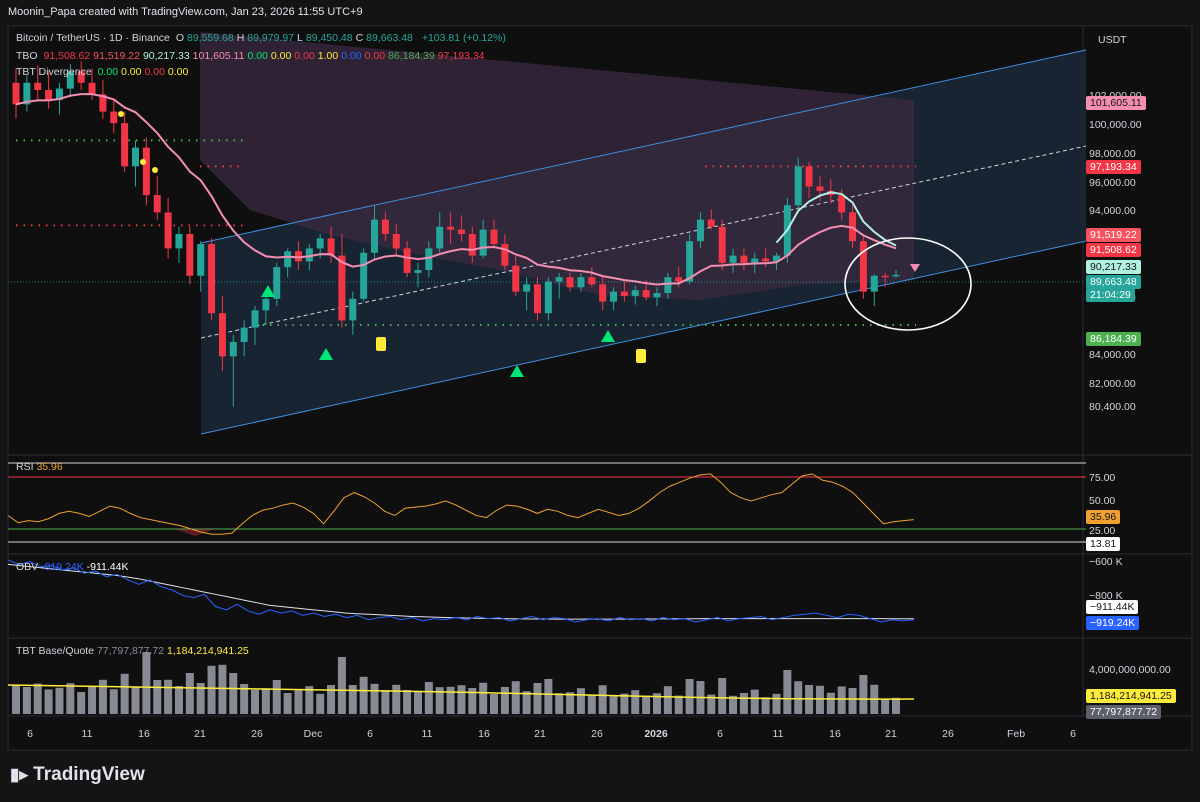  I want to click on legend-ohlc-value: 89,450.48, so click(329, 38).